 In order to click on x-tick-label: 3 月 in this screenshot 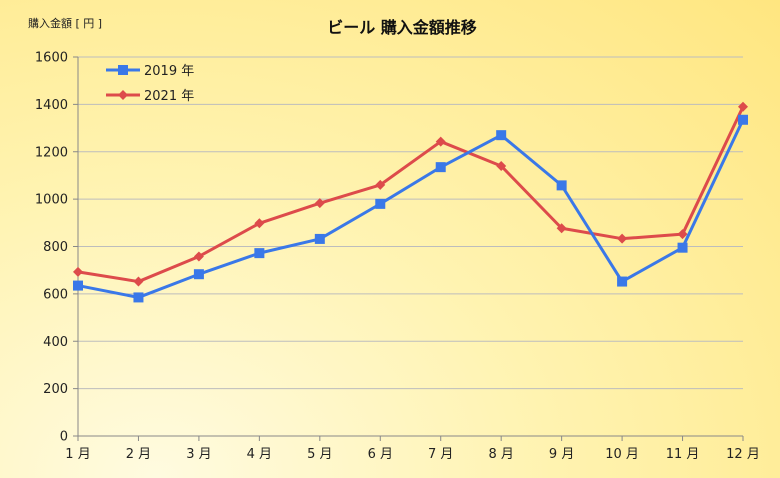, I will do `click(198, 454)`.